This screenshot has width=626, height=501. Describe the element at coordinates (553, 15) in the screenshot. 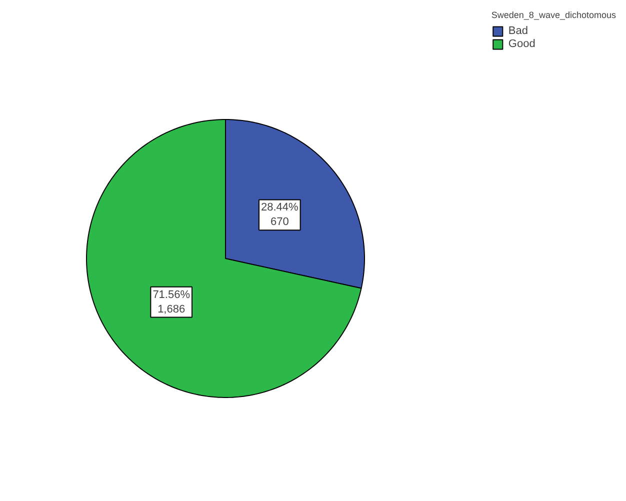

I see `legend-title: Sweden_8_wave_dichotomous` at that location.